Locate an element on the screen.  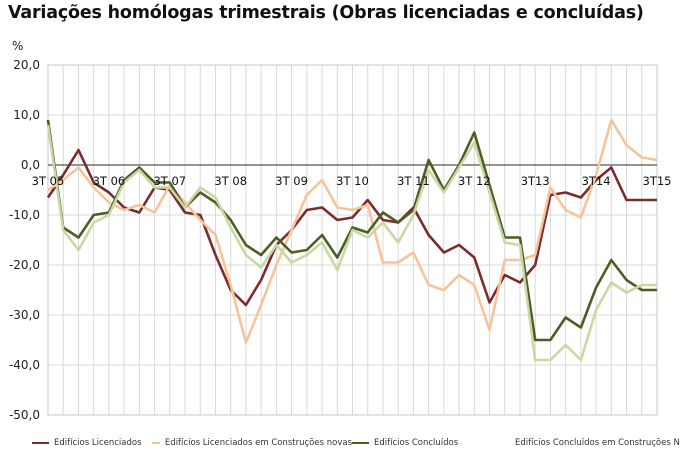
legend-item: Edifícios Licenciados is located at coordinates (92, 443).